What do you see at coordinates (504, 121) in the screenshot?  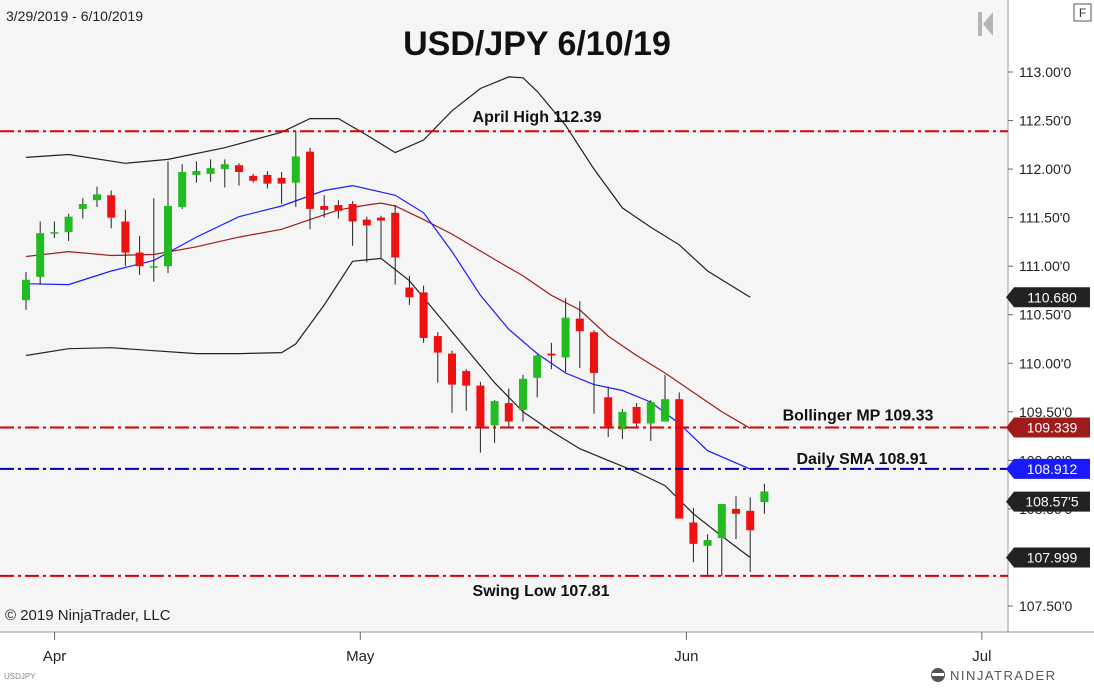 I see `april-high-line: April High 112.39` at bounding box center [504, 121].